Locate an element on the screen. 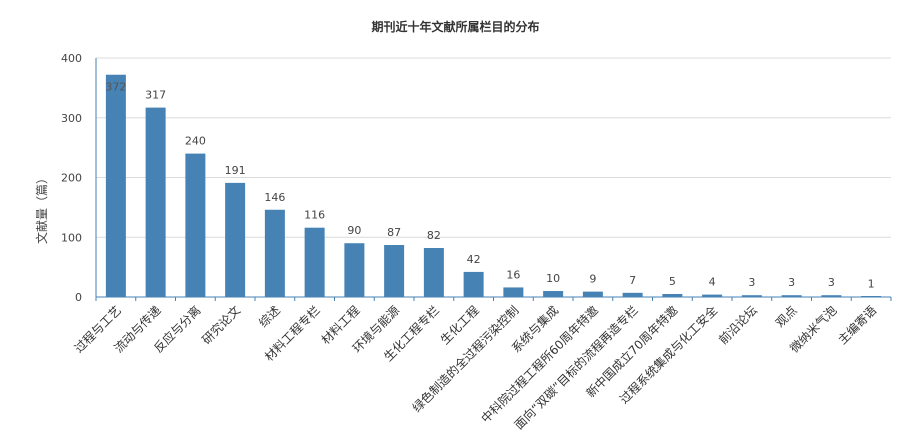 This screenshot has width=911, height=446. data-label: 146 is located at coordinates (274, 197).